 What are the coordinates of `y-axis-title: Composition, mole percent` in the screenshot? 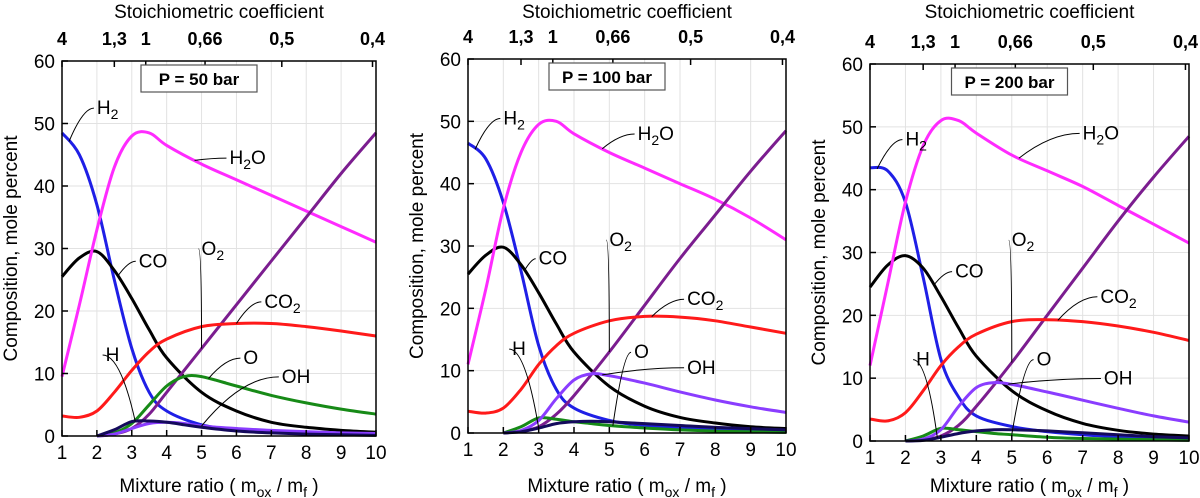 It's located at (11, 248).